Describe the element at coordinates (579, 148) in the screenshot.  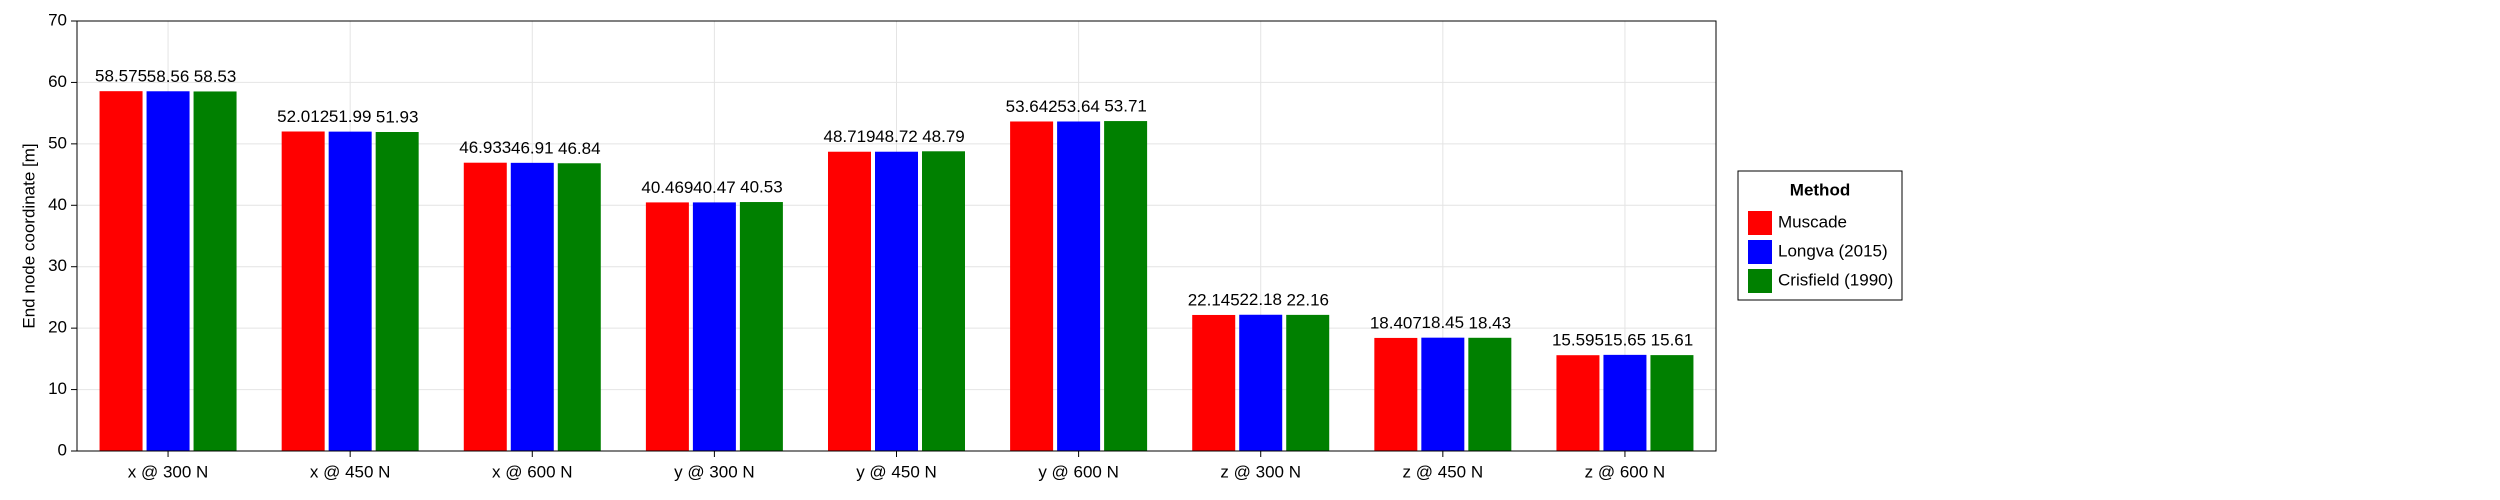
I see `value-label: 46.84` at that location.